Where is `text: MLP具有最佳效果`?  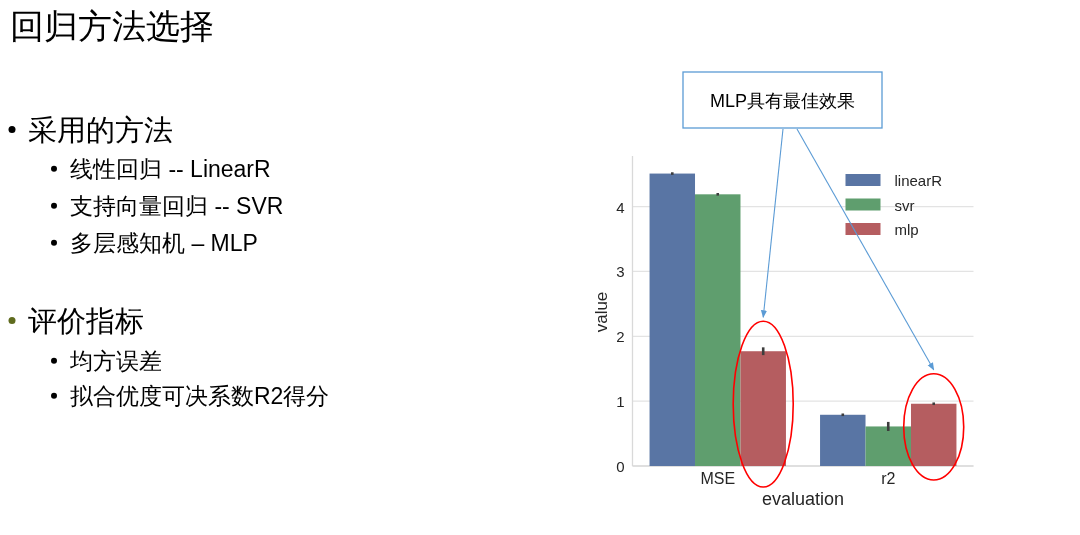
text: MLP具有最佳效果 is located at coordinates (782, 101).